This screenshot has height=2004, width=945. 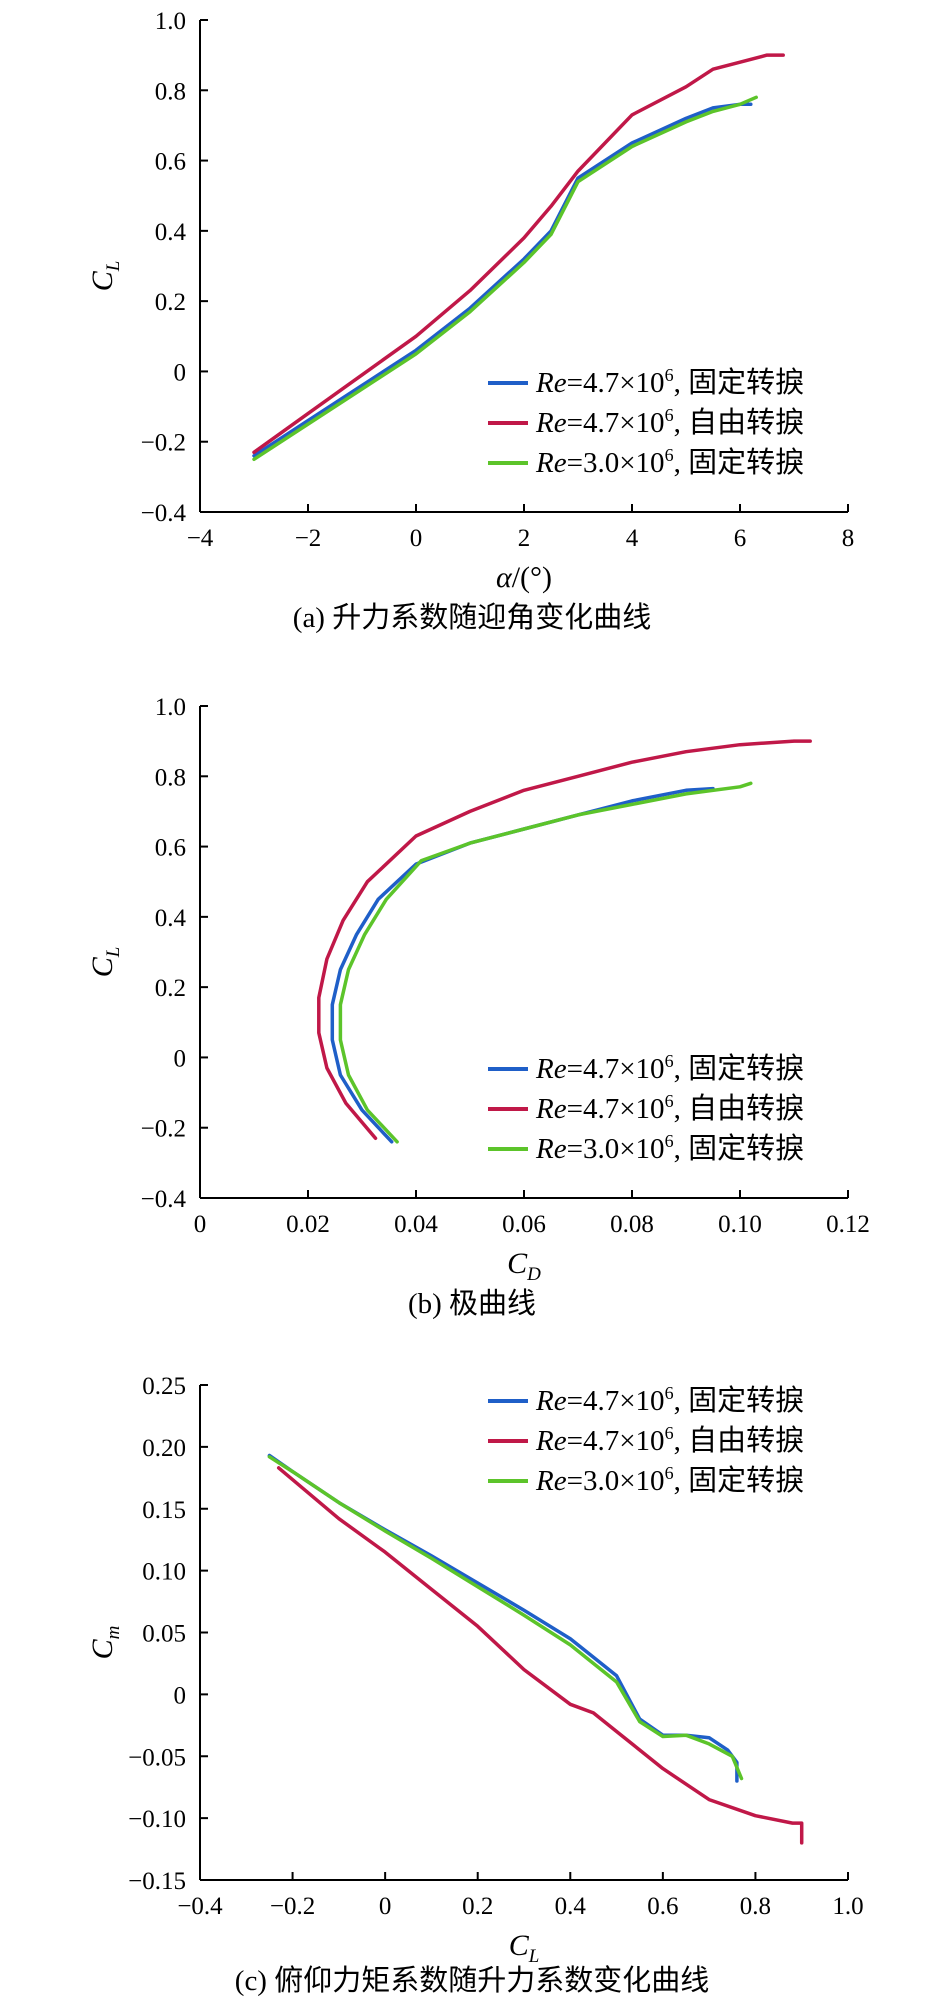 What do you see at coordinates (632, 538) in the screenshot?
I see `x-tick-label: 4` at bounding box center [632, 538].